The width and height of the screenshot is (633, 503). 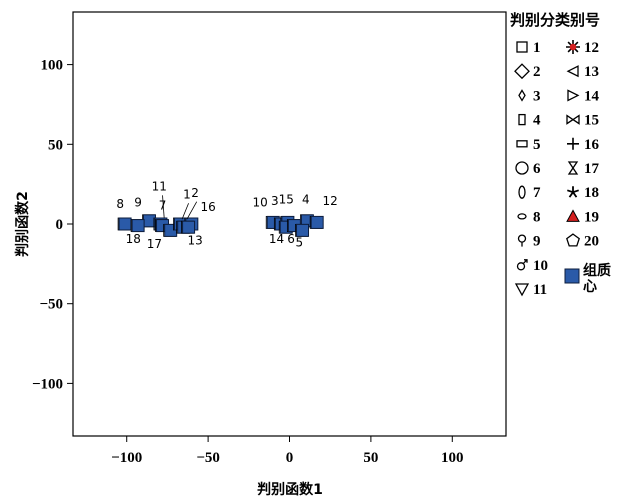 I want to click on y-tick-label: −100, so click(x=47, y=384).